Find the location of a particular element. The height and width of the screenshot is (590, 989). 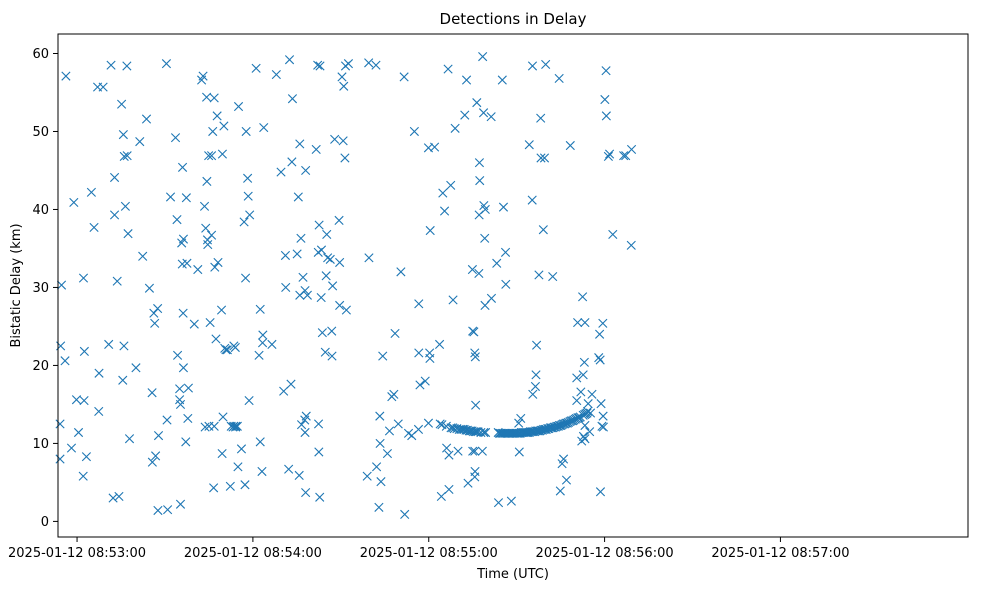

y-tick-label: 10 is located at coordinates (40, 444).